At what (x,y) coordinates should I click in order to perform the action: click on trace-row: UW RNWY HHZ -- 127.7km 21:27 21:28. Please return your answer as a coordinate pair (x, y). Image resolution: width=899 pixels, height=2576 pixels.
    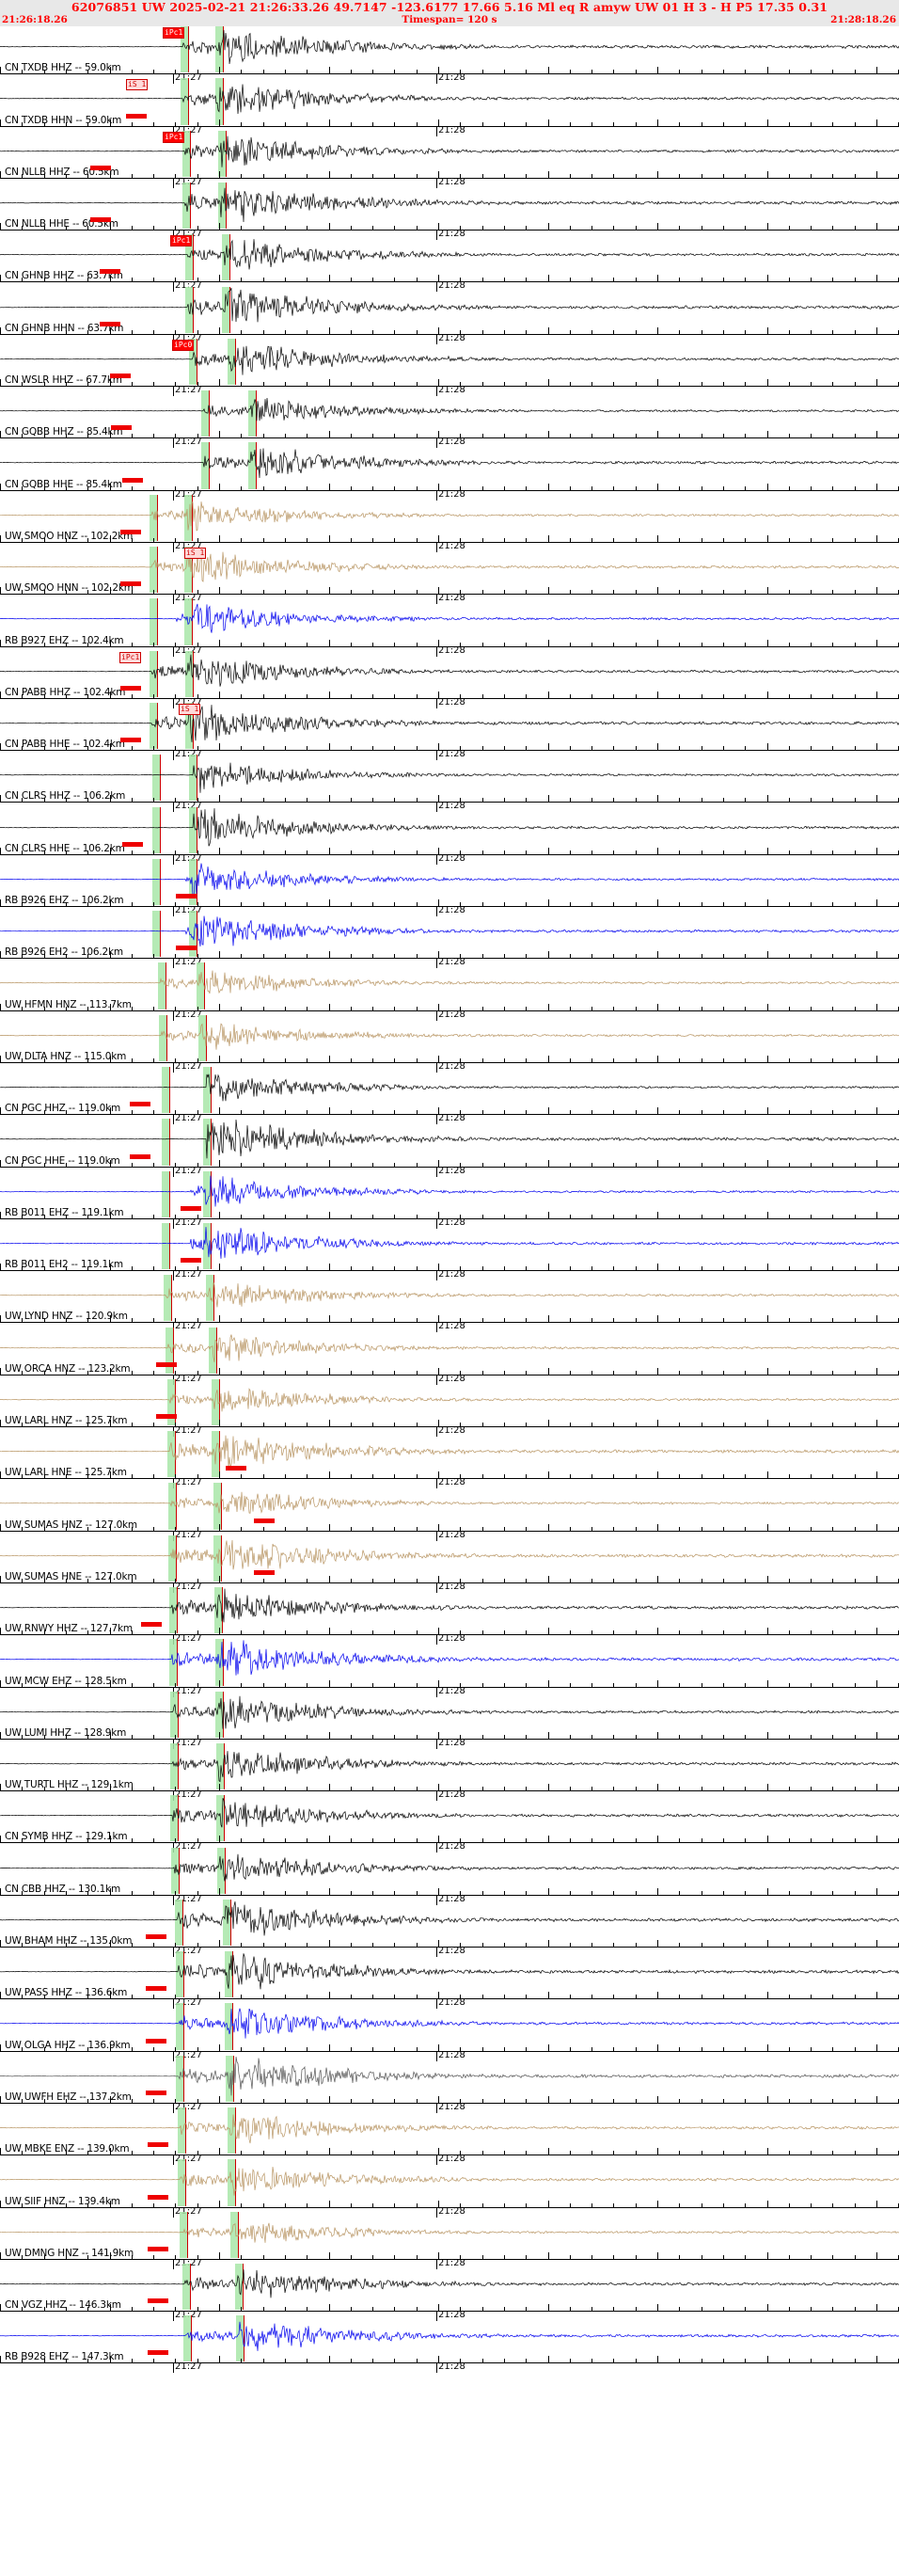
    Looking at the image, I should click on (449, 1616).